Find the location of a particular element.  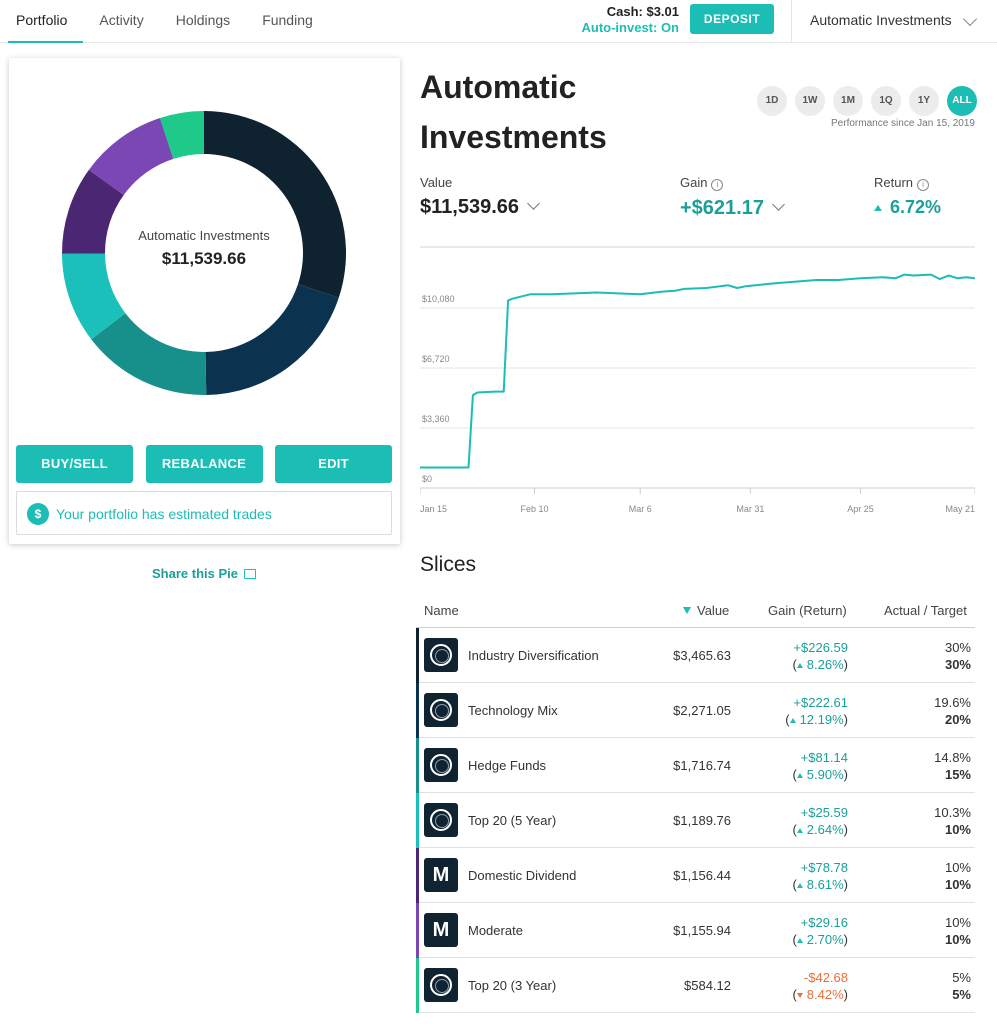

slice-target: 10% is located at coordinates (957, 939).